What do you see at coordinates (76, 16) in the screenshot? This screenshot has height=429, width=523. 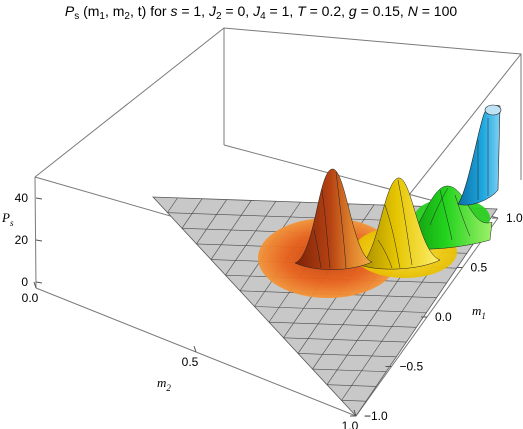 I see `title-symbol-sub: s` at bounding box center [76, 16].